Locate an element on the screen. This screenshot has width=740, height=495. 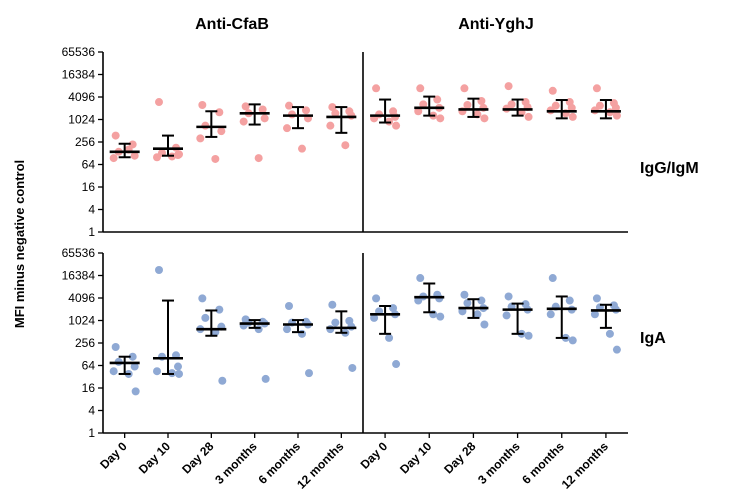
row-label-iga: IgA is located at coordinates (653, 338).